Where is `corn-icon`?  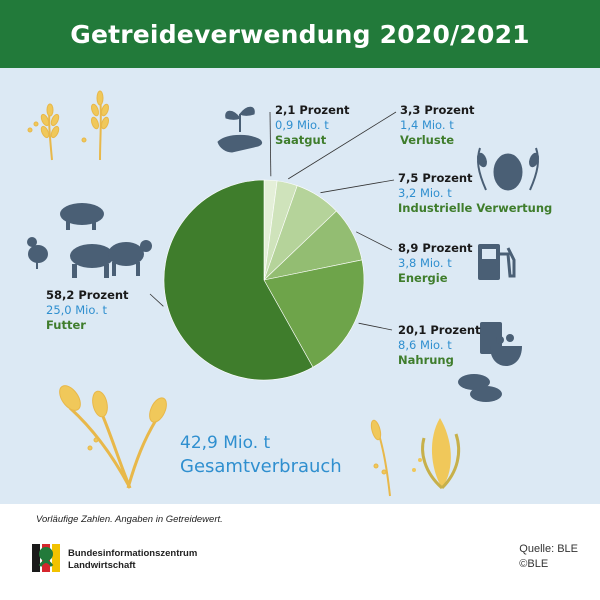 corn-icon is located at coordinates (436, 454).